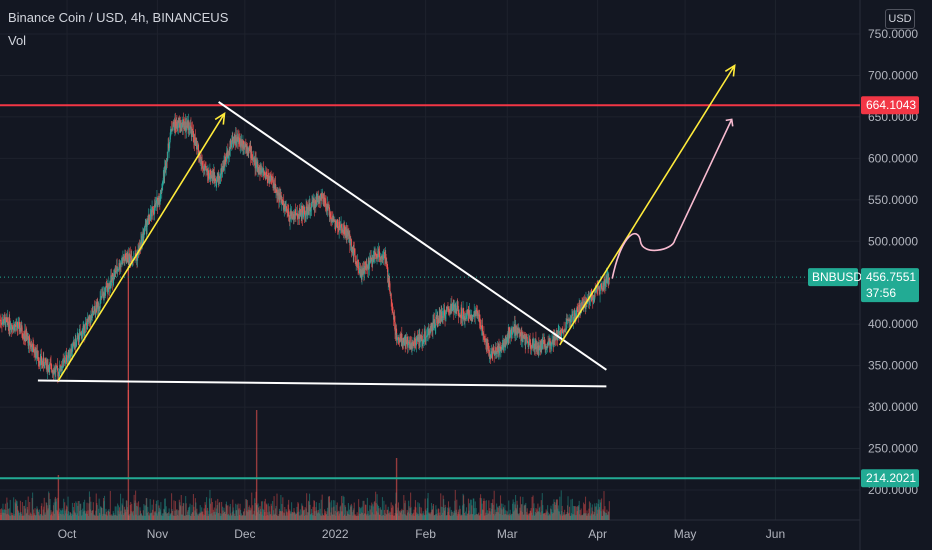 The width and height of the screenshot is (932, 550). What do you see at coordinates (900, 19) in the screenshot?
I see `currency-button: USD` at bounding box center [900, 19].